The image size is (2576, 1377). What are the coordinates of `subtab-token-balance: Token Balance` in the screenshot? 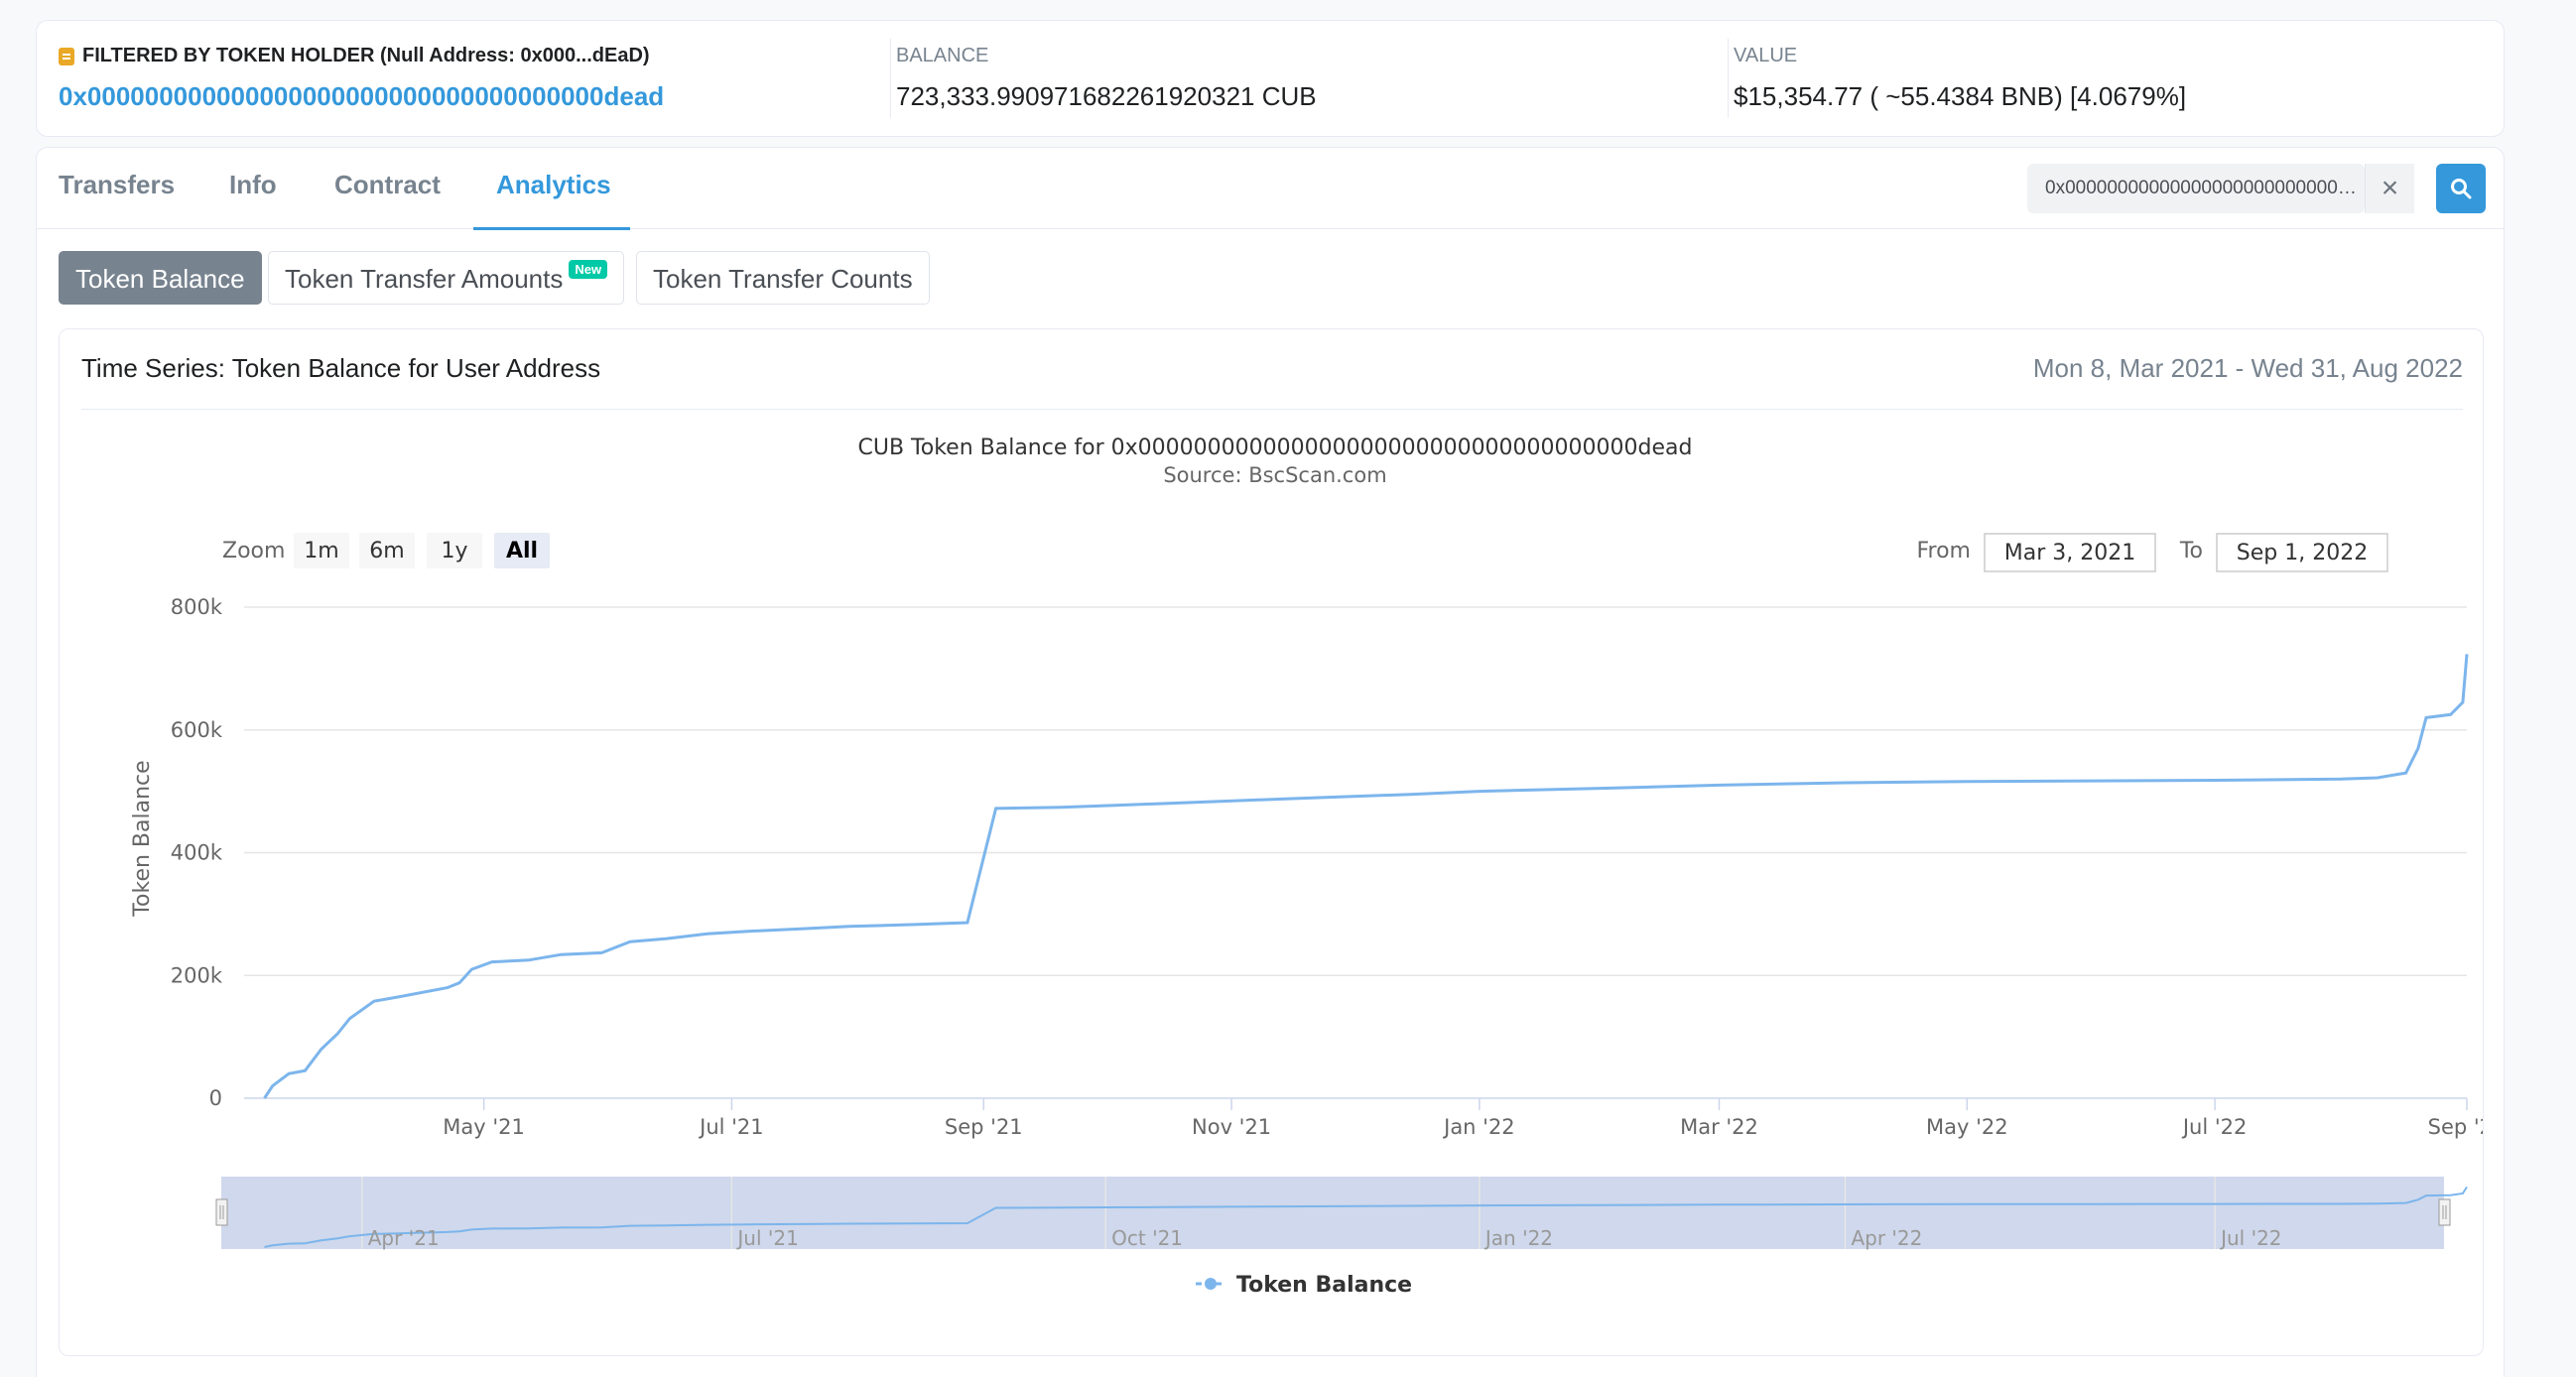 It's located at (161, 278).